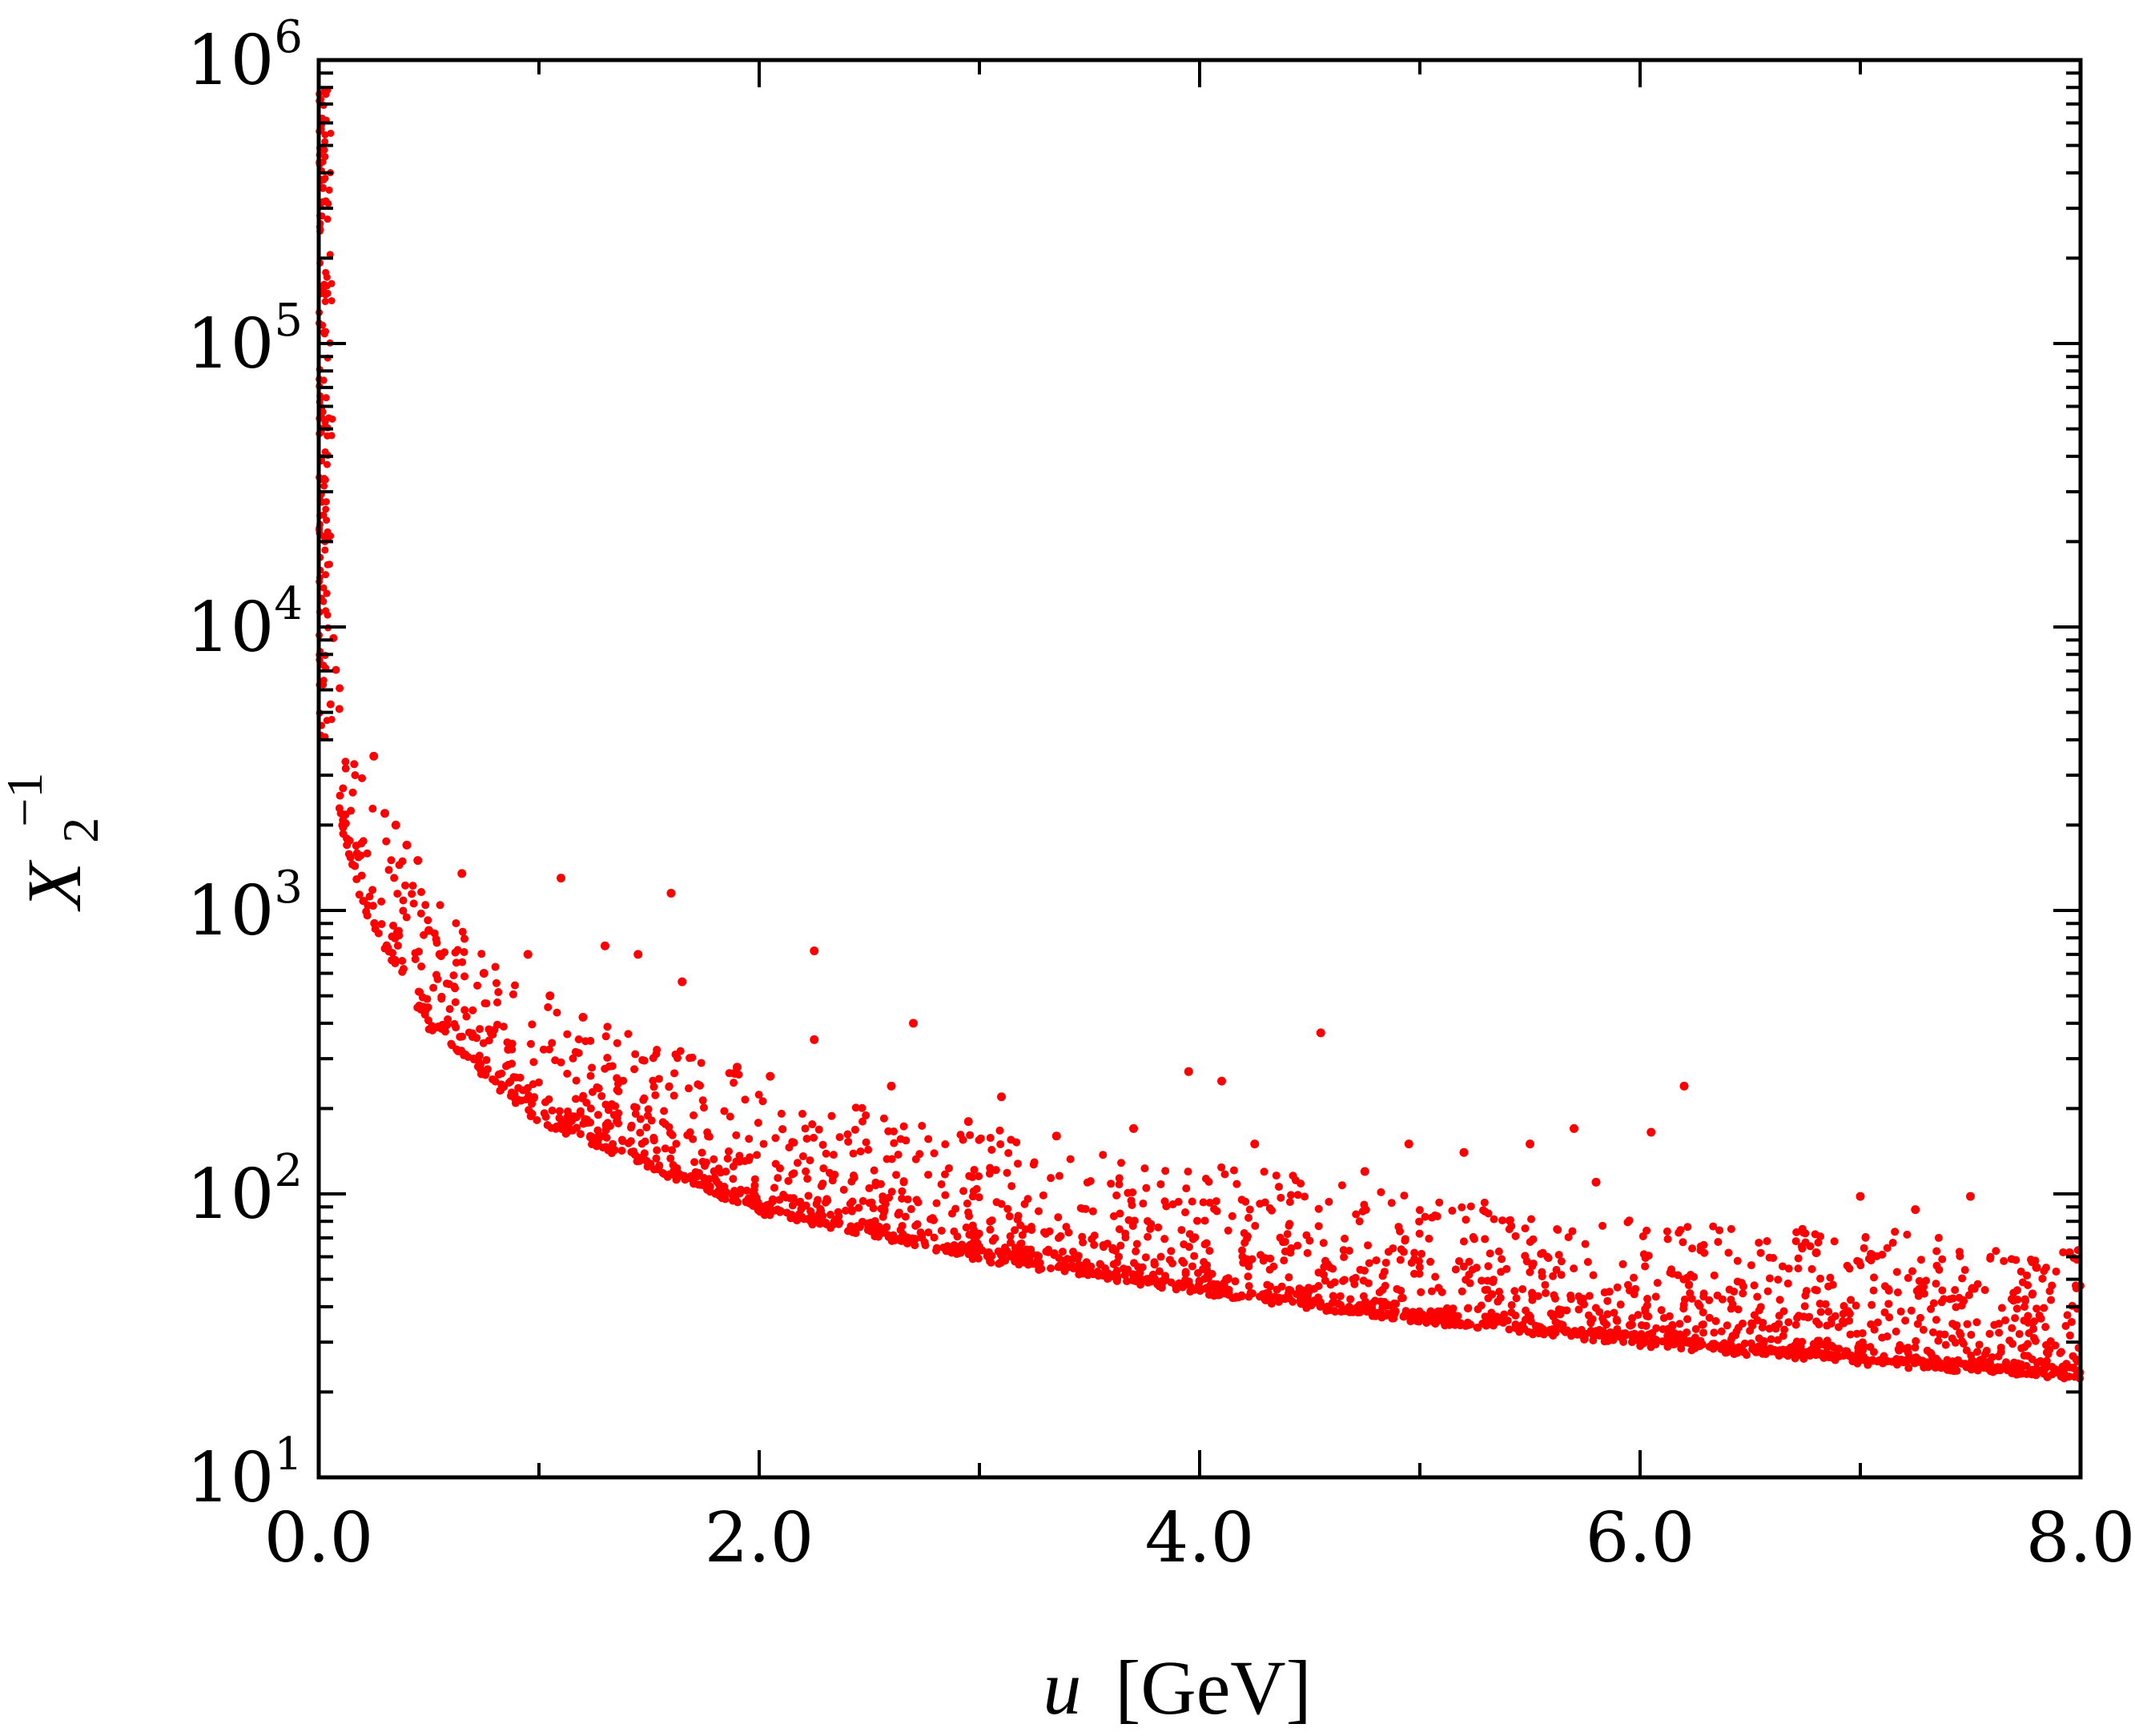  Describe the element at coordinates (230, 911) in the screenshot. I see `y-tick-base: 10` at that location.